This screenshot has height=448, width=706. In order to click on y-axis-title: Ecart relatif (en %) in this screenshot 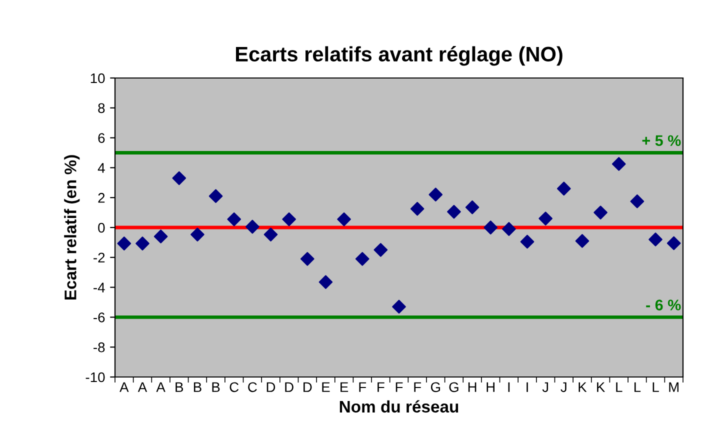, I will do `click(72, 227)`.